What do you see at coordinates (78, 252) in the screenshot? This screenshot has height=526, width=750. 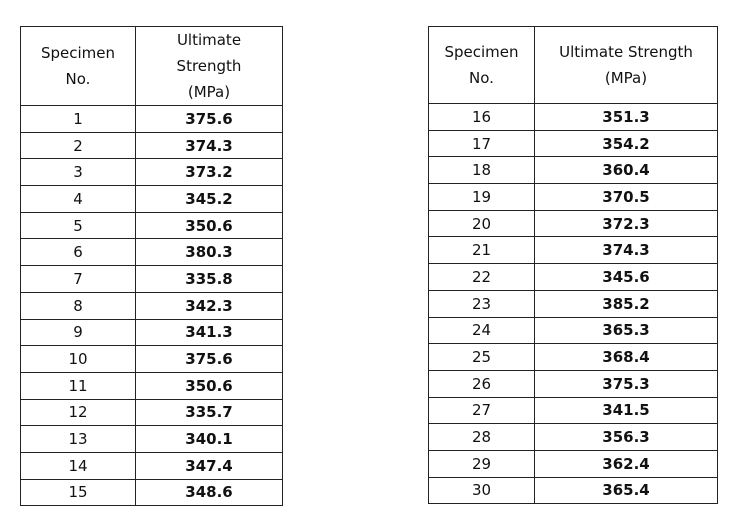 I see `specimen-number: 6` at bounding box center [78, 252].